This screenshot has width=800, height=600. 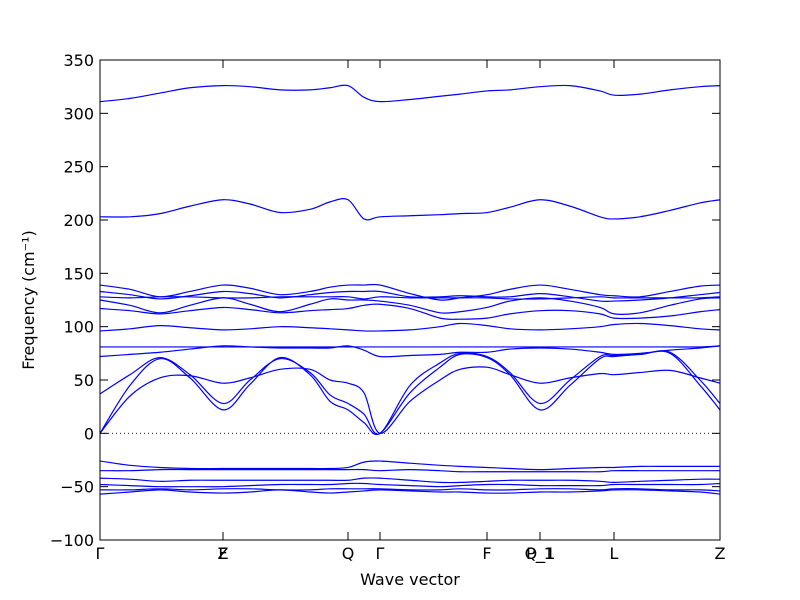 What do you see at coordinates (28, 299) in the screenshot?
I see `y-axis-label: Frequency (cm⁻¹)` at bounding box center [28, 299].